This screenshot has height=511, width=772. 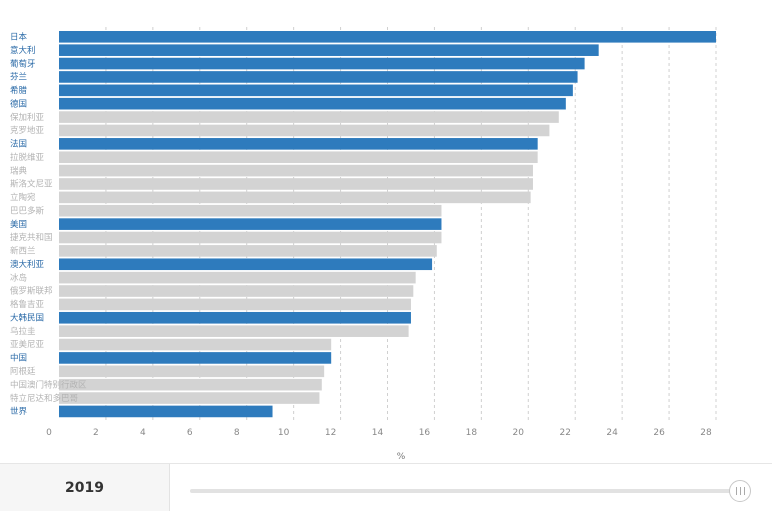 I want to click on category-label: 意大利, so click(x=23, y=50).